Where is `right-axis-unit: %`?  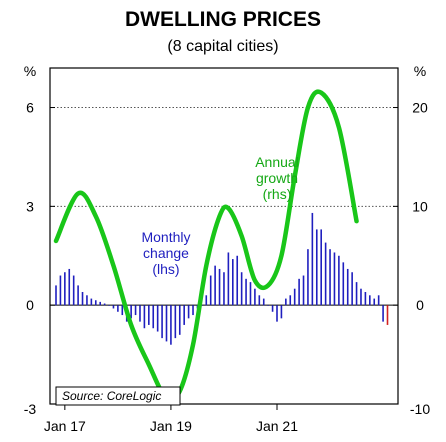 right-axis-unit: % is located at coordinates (420, 71).